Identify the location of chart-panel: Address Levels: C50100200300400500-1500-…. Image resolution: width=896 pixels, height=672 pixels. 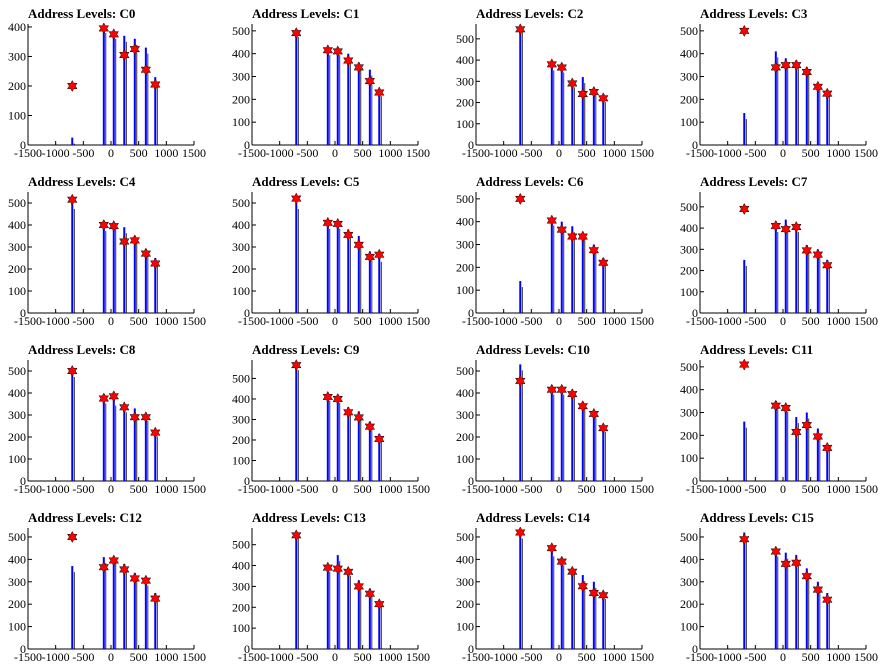
(331, 251).